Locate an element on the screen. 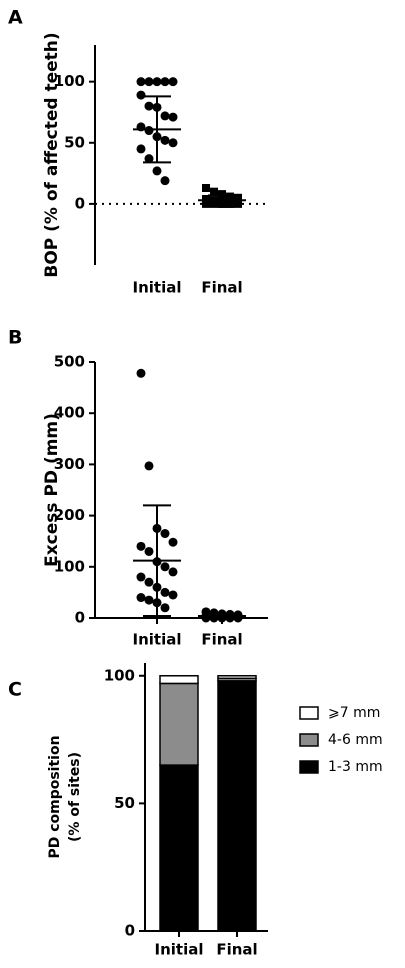 This screenshot has height=968, width=405. panel-label: C is located at coordinates (15, 690).